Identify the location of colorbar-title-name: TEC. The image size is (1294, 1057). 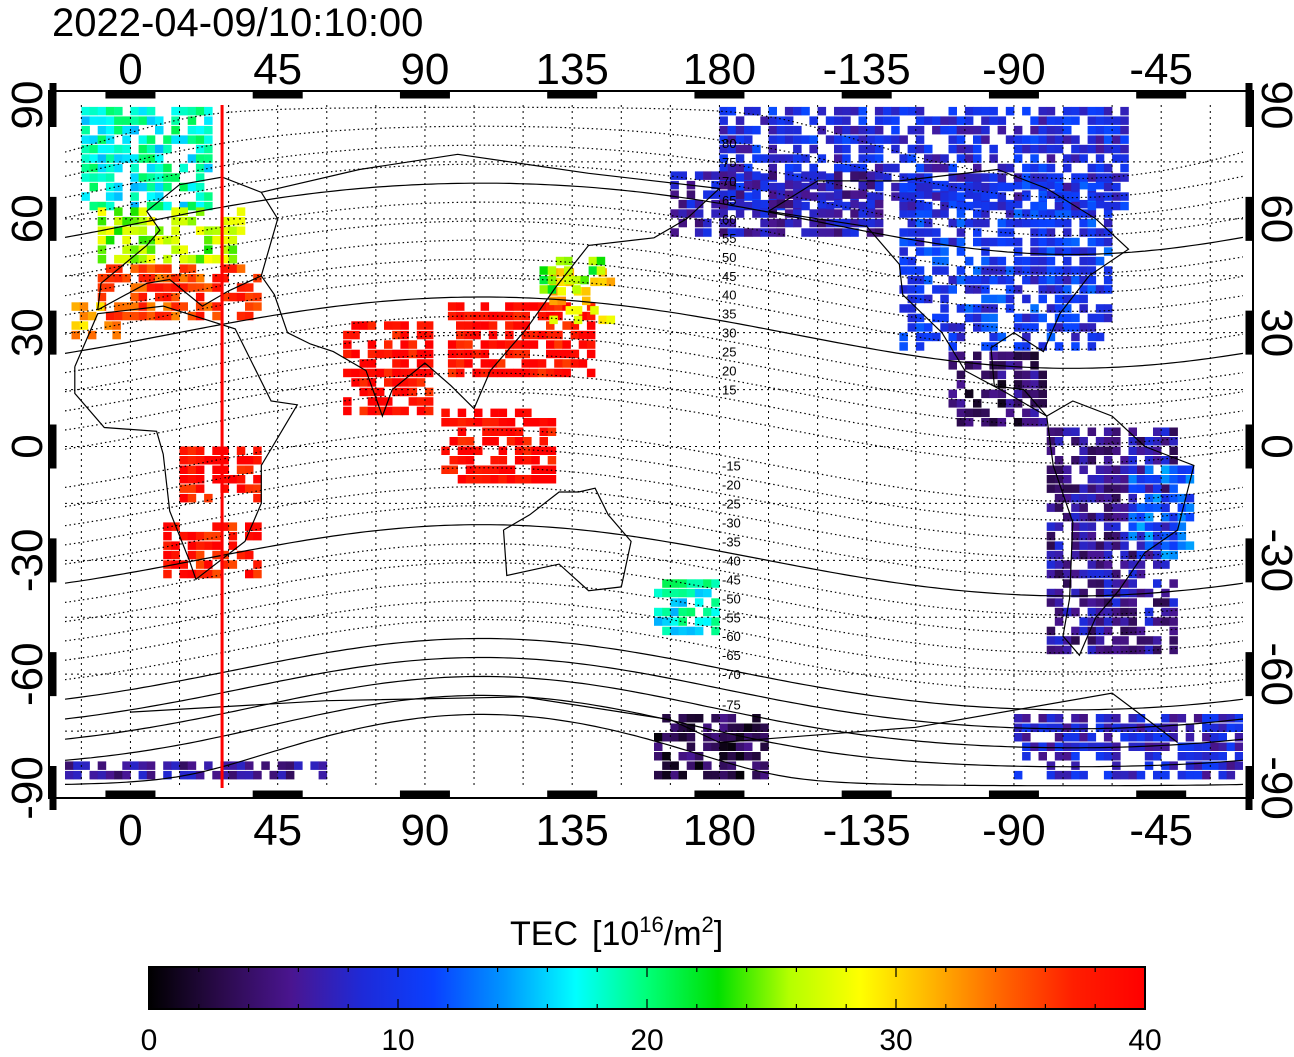
(544, 934).